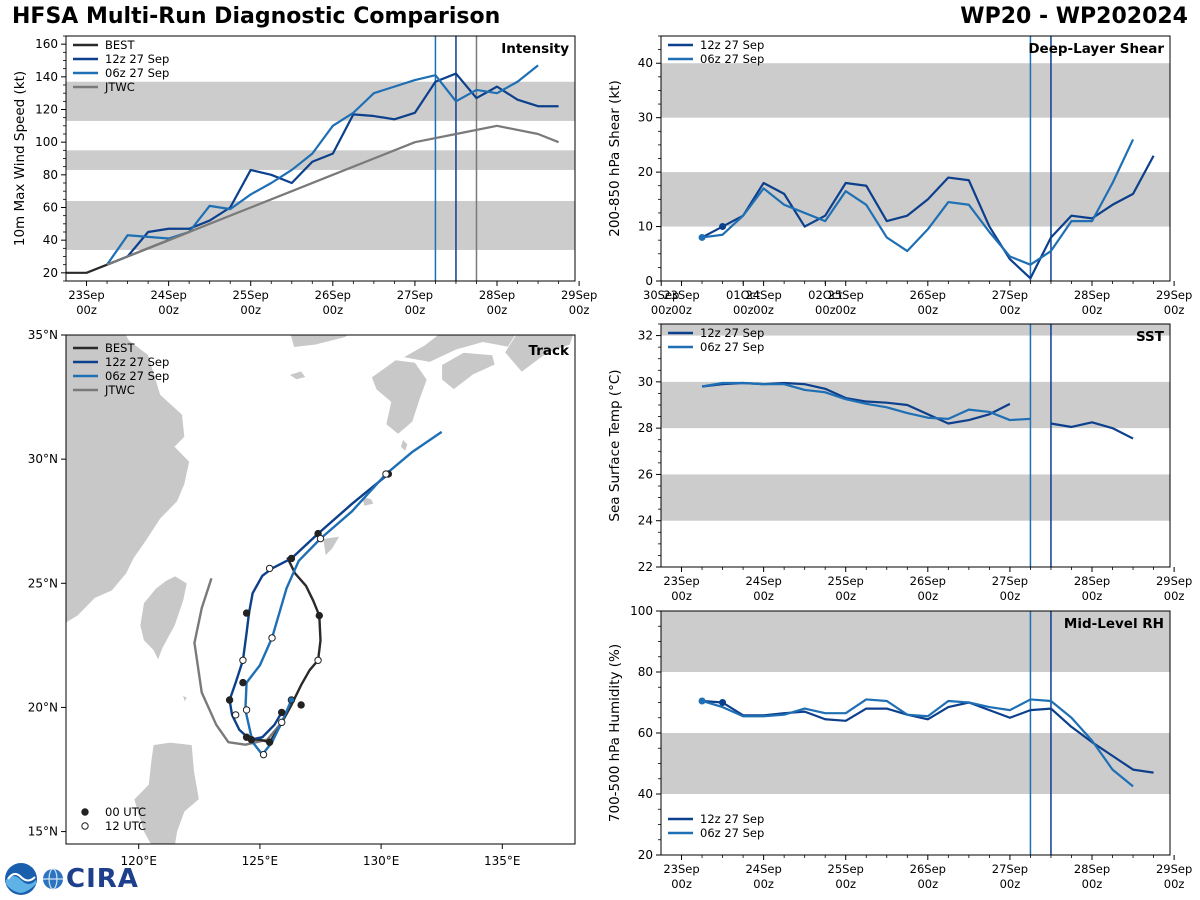 The image size is (1200, 900). I want to click on track-line-best, so click(284, 650).